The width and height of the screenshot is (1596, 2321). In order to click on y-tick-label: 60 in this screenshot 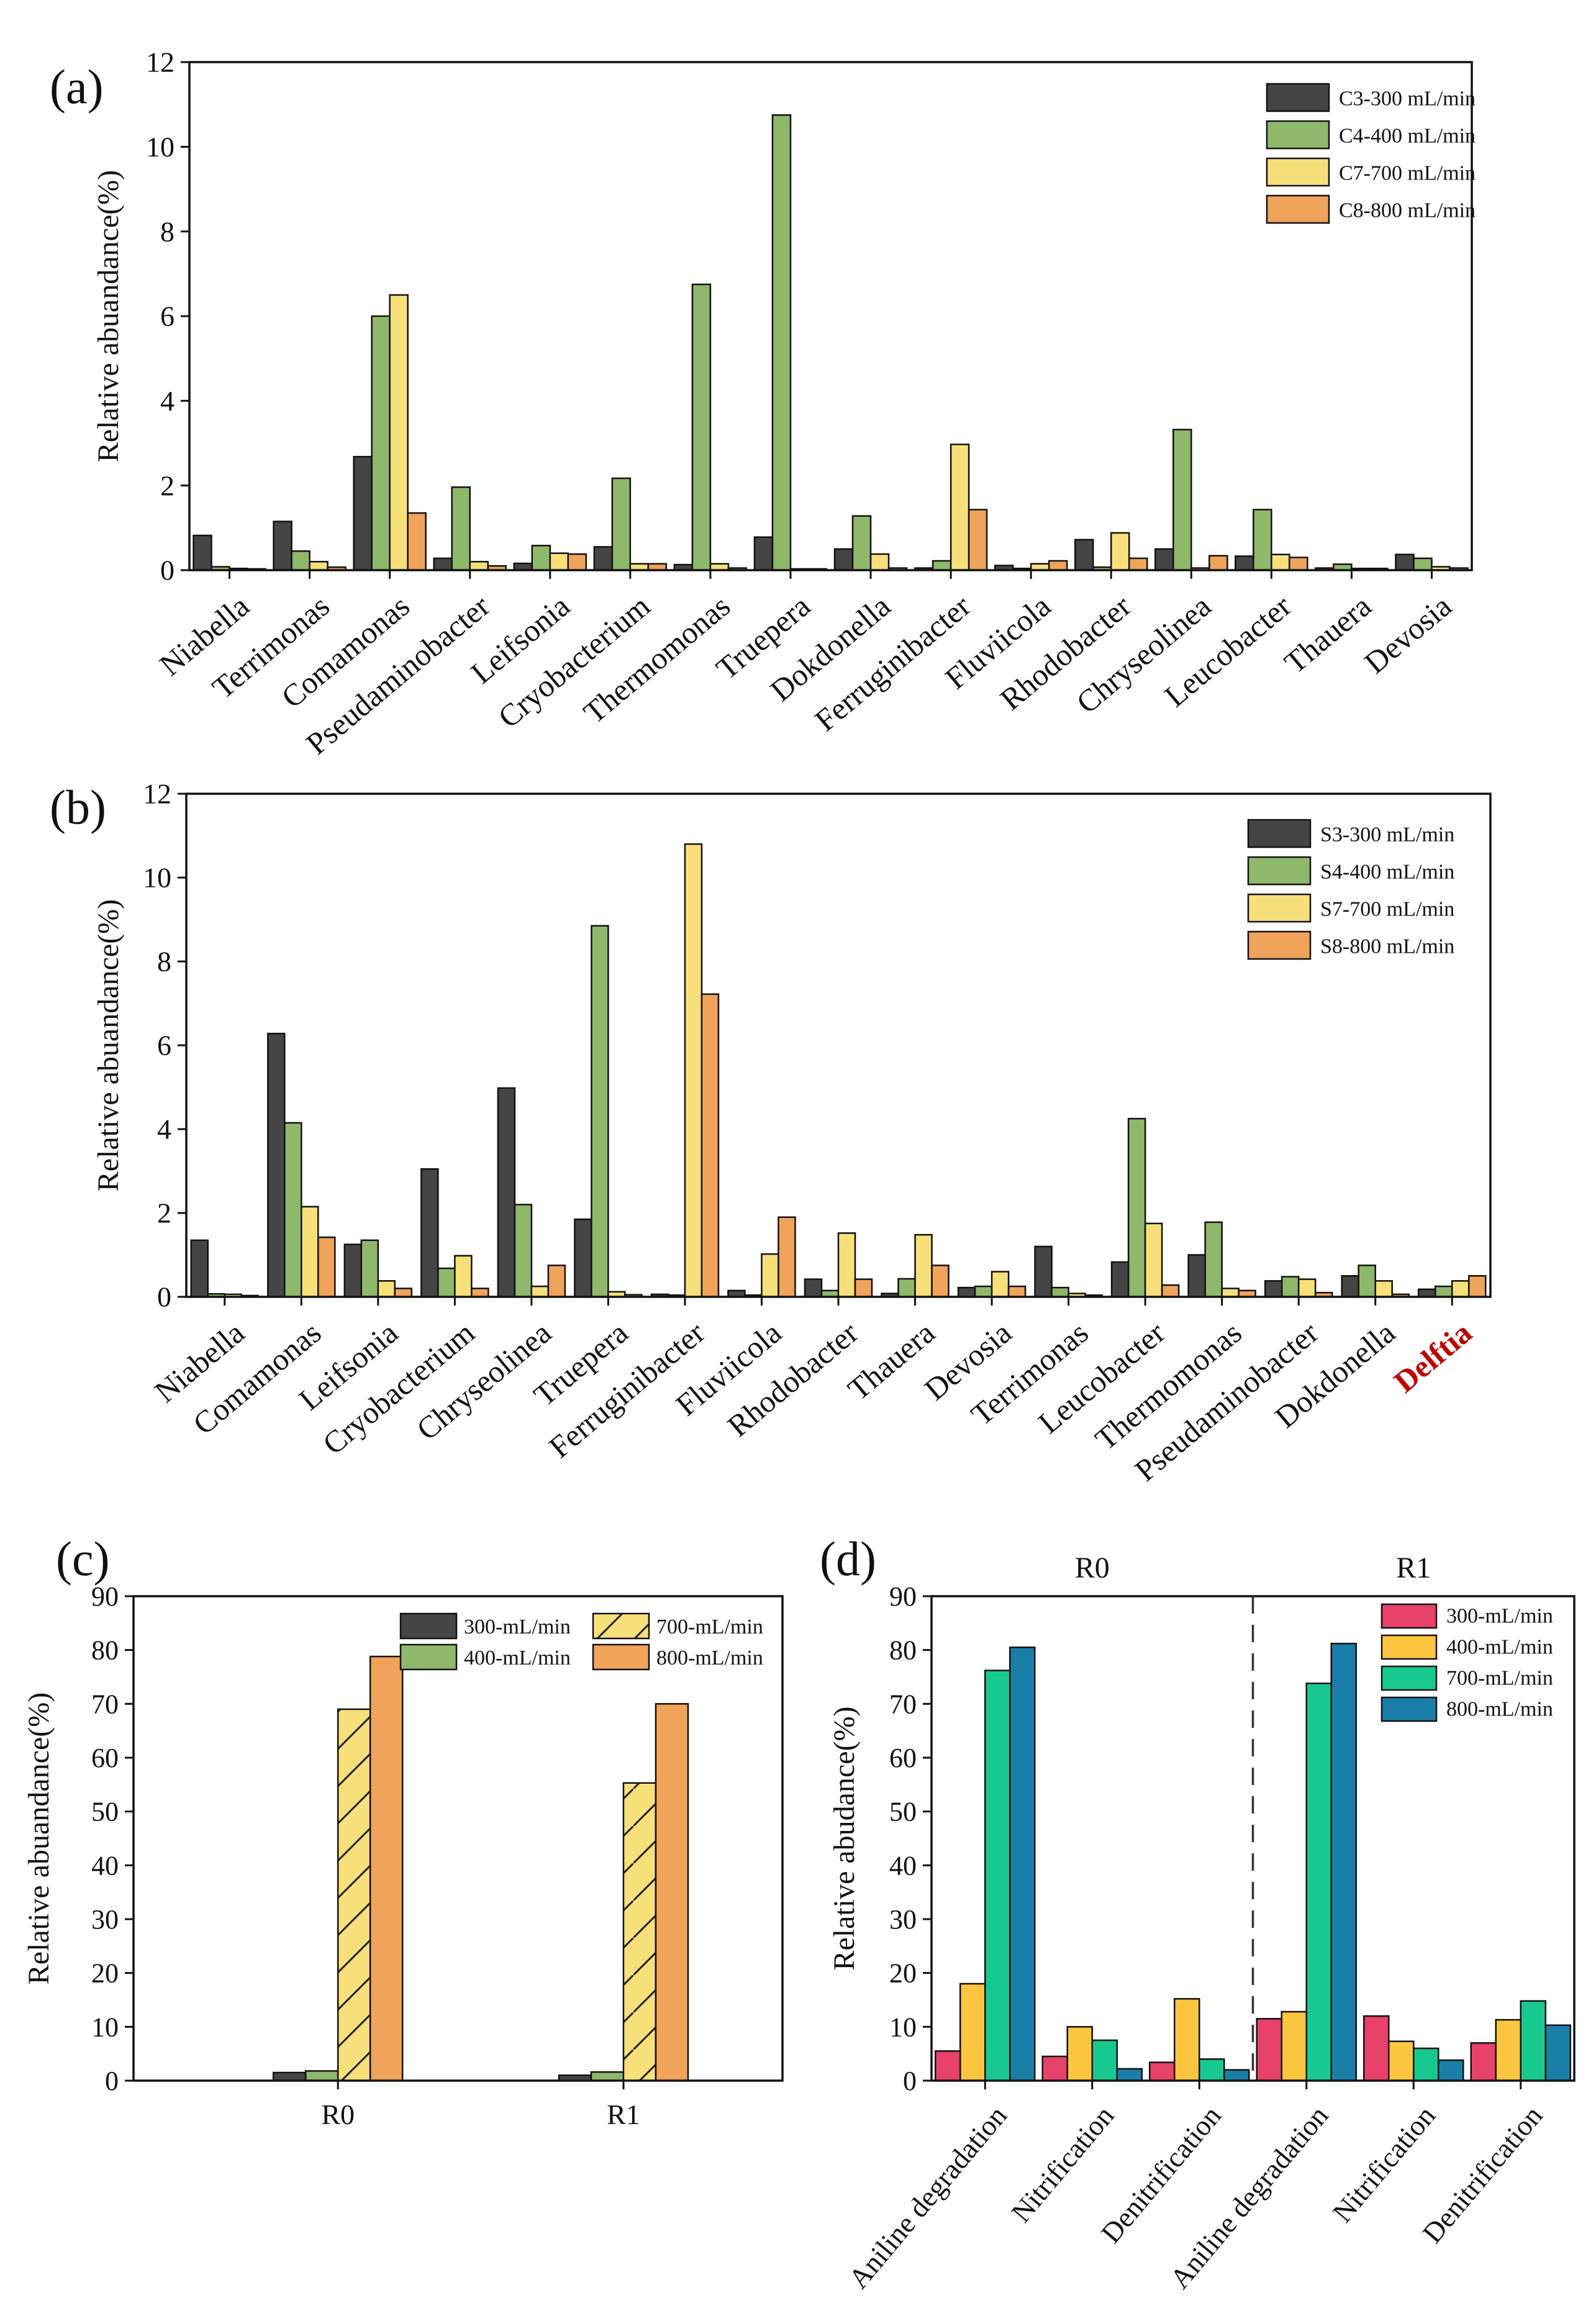, I will do `click(903, 1758)`.